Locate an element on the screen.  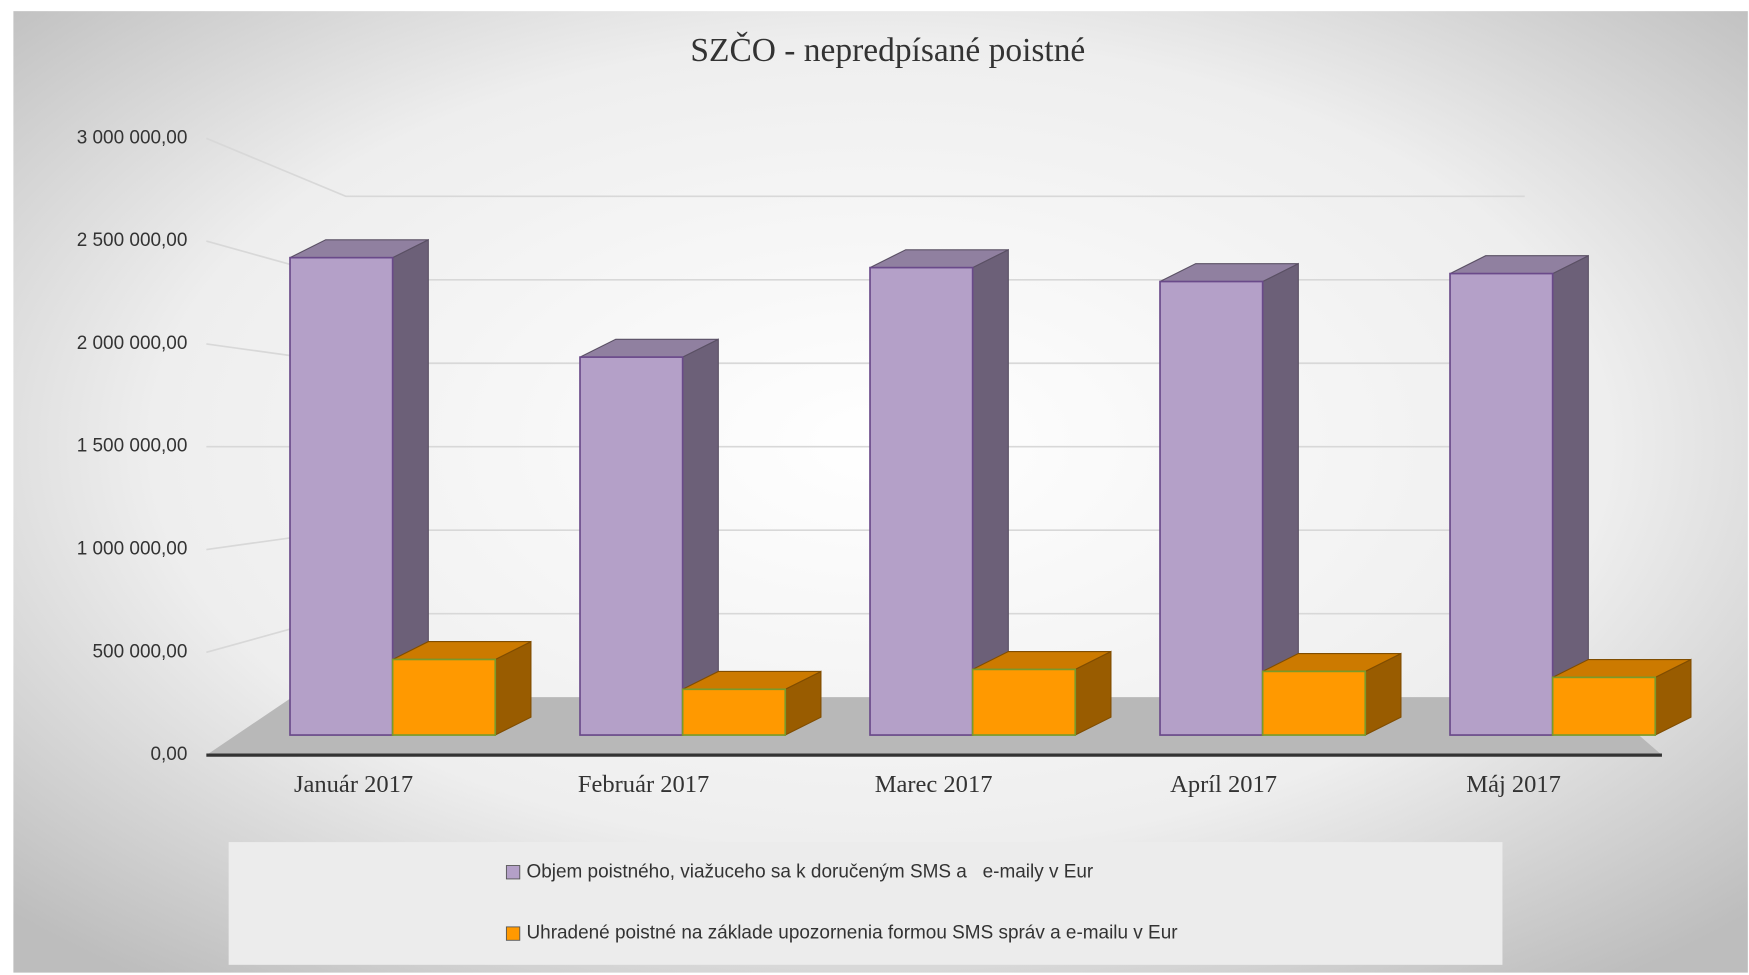
y-tick-label: 2 000 000,00 is located at coordinates (132, 343).